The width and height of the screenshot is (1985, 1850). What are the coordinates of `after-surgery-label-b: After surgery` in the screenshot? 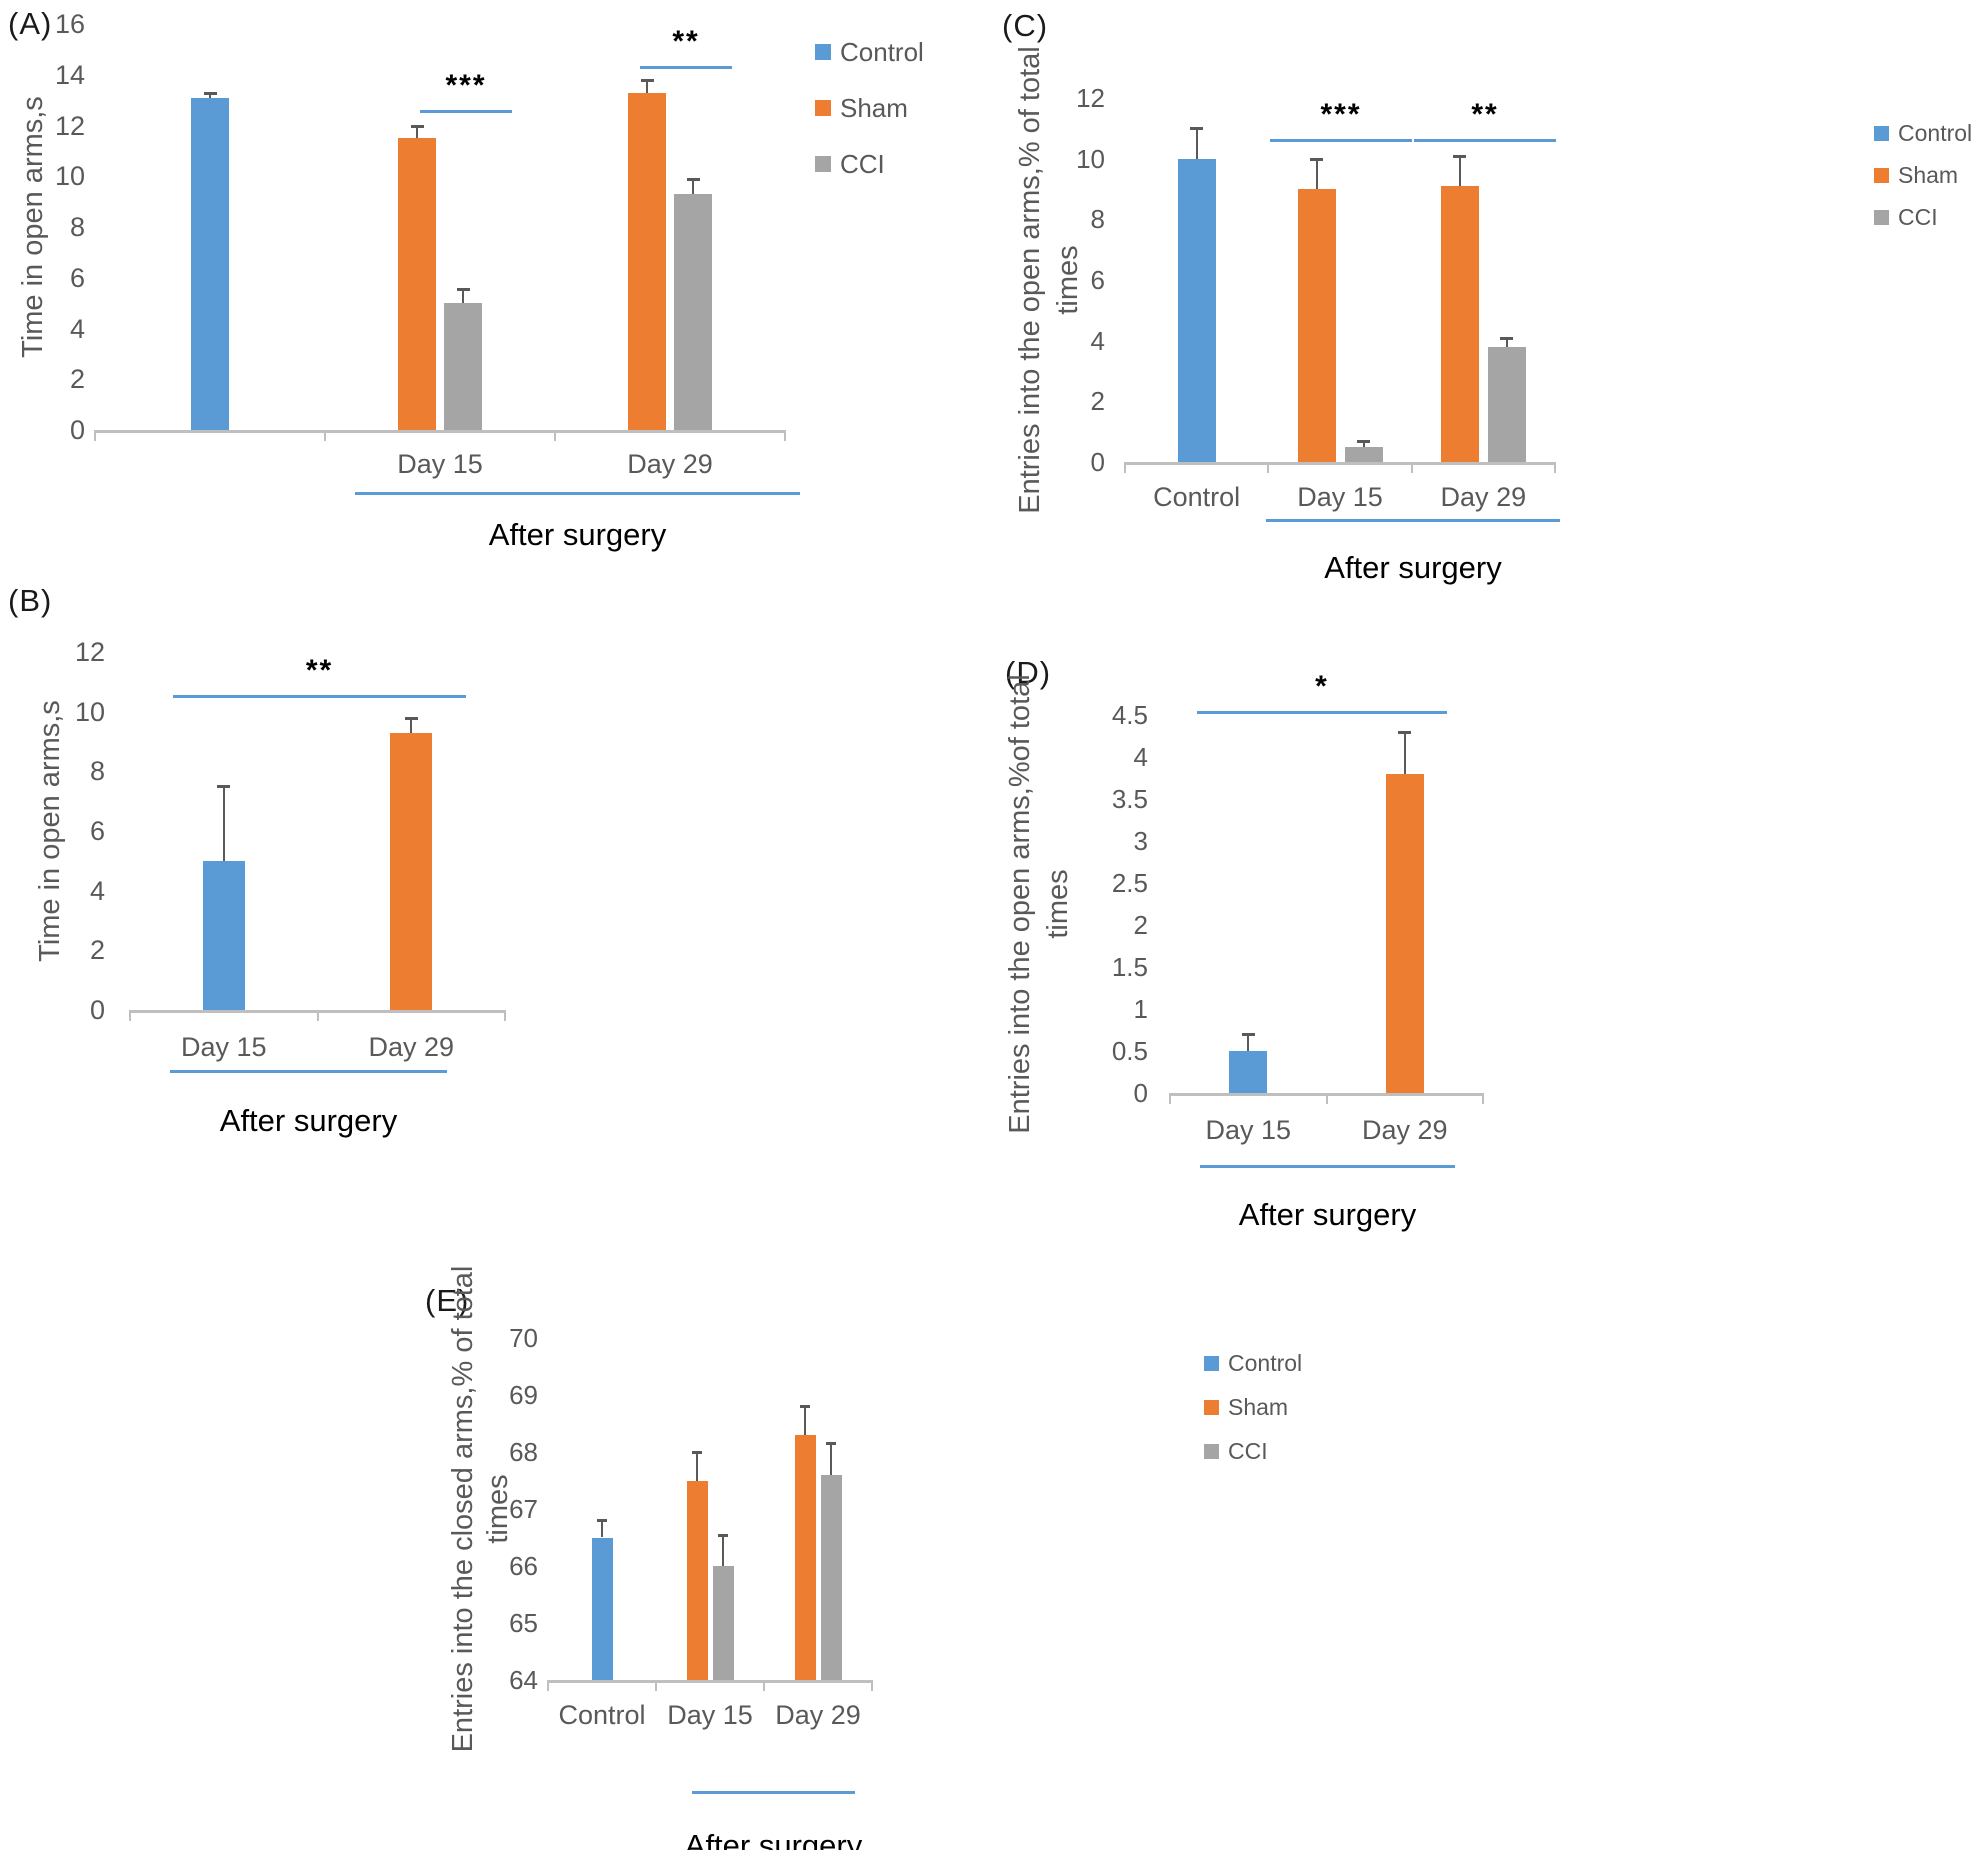 It's located at (308, 1120).